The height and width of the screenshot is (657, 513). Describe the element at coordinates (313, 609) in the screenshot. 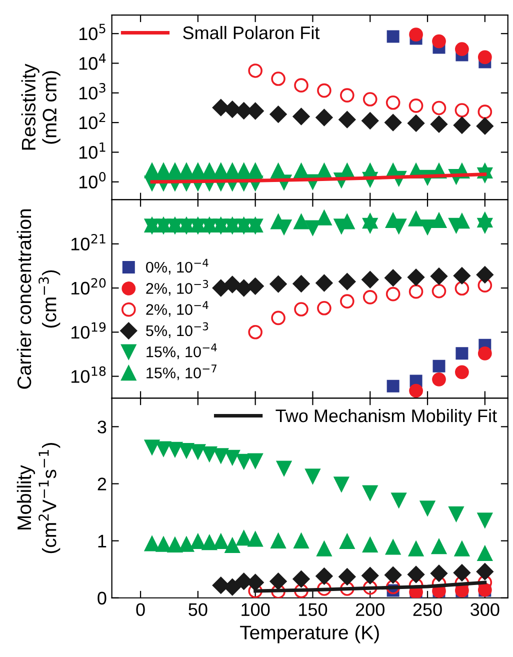

I see `x-tick-label: 150` at that location.